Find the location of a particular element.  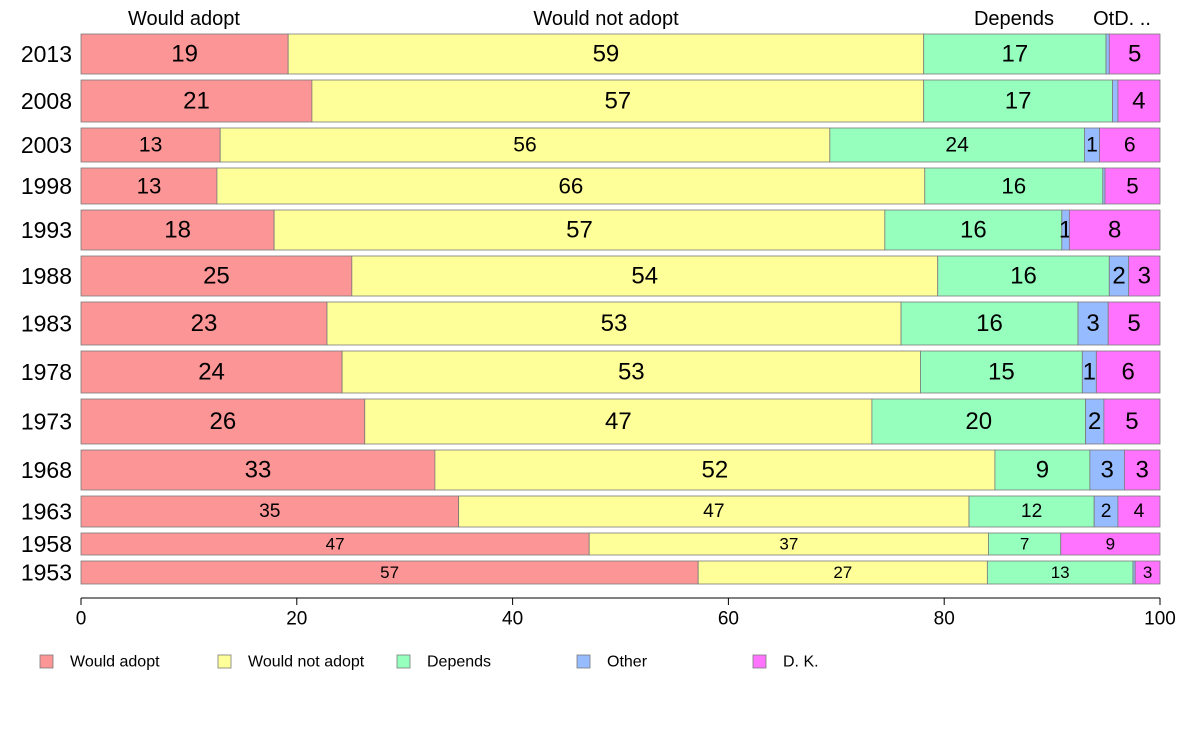

y-tick-label: 2008 is located at coordinates (46, 101).